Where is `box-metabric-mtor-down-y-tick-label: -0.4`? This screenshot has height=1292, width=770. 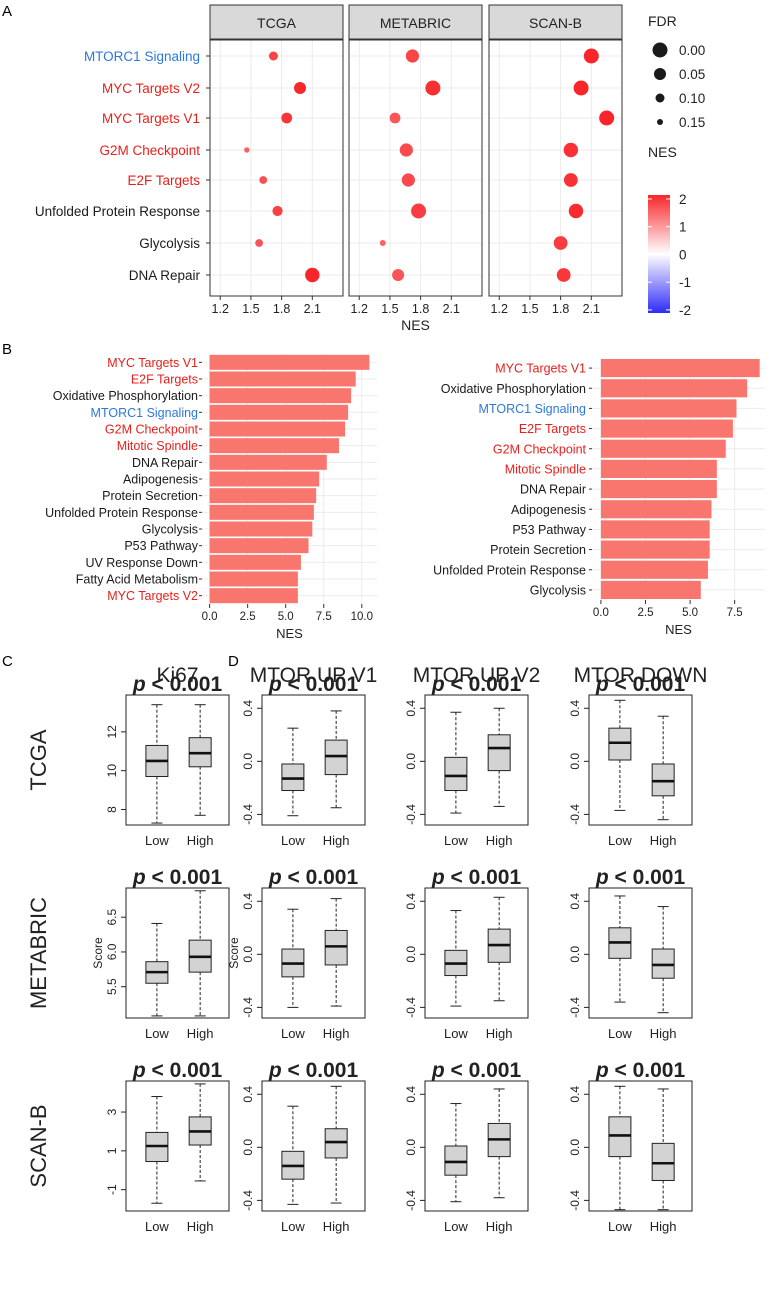 box-metabric-mtor-down-y-tick-label: -0.4 is located at coordinates (575, 1007).